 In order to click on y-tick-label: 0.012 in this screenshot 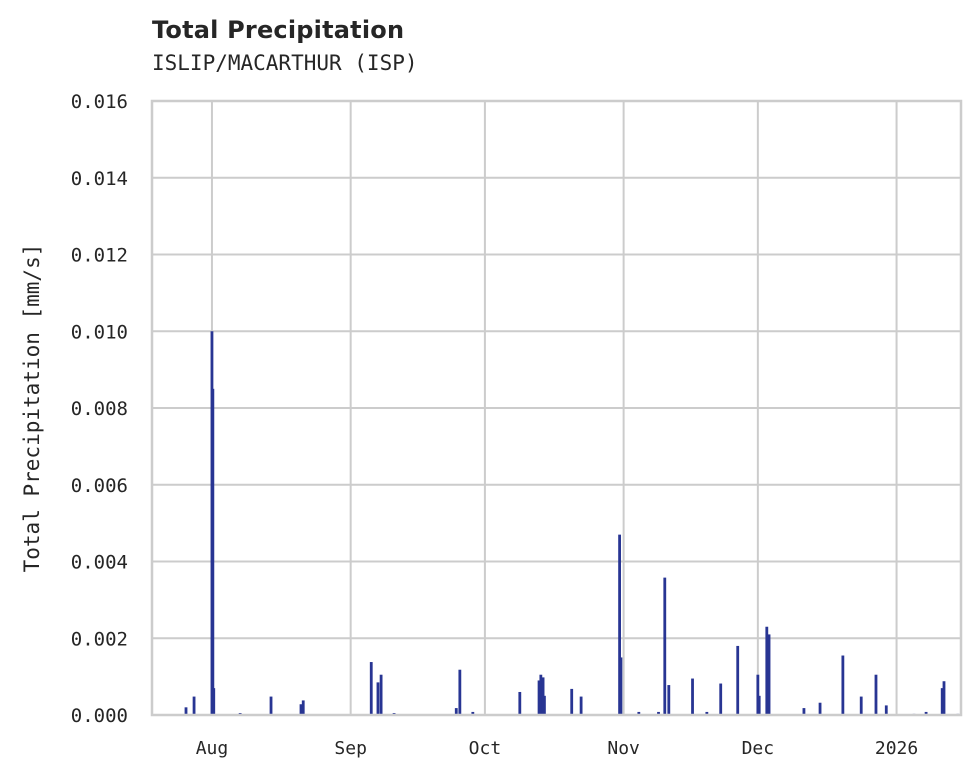, I will do `click(99, 256)`.